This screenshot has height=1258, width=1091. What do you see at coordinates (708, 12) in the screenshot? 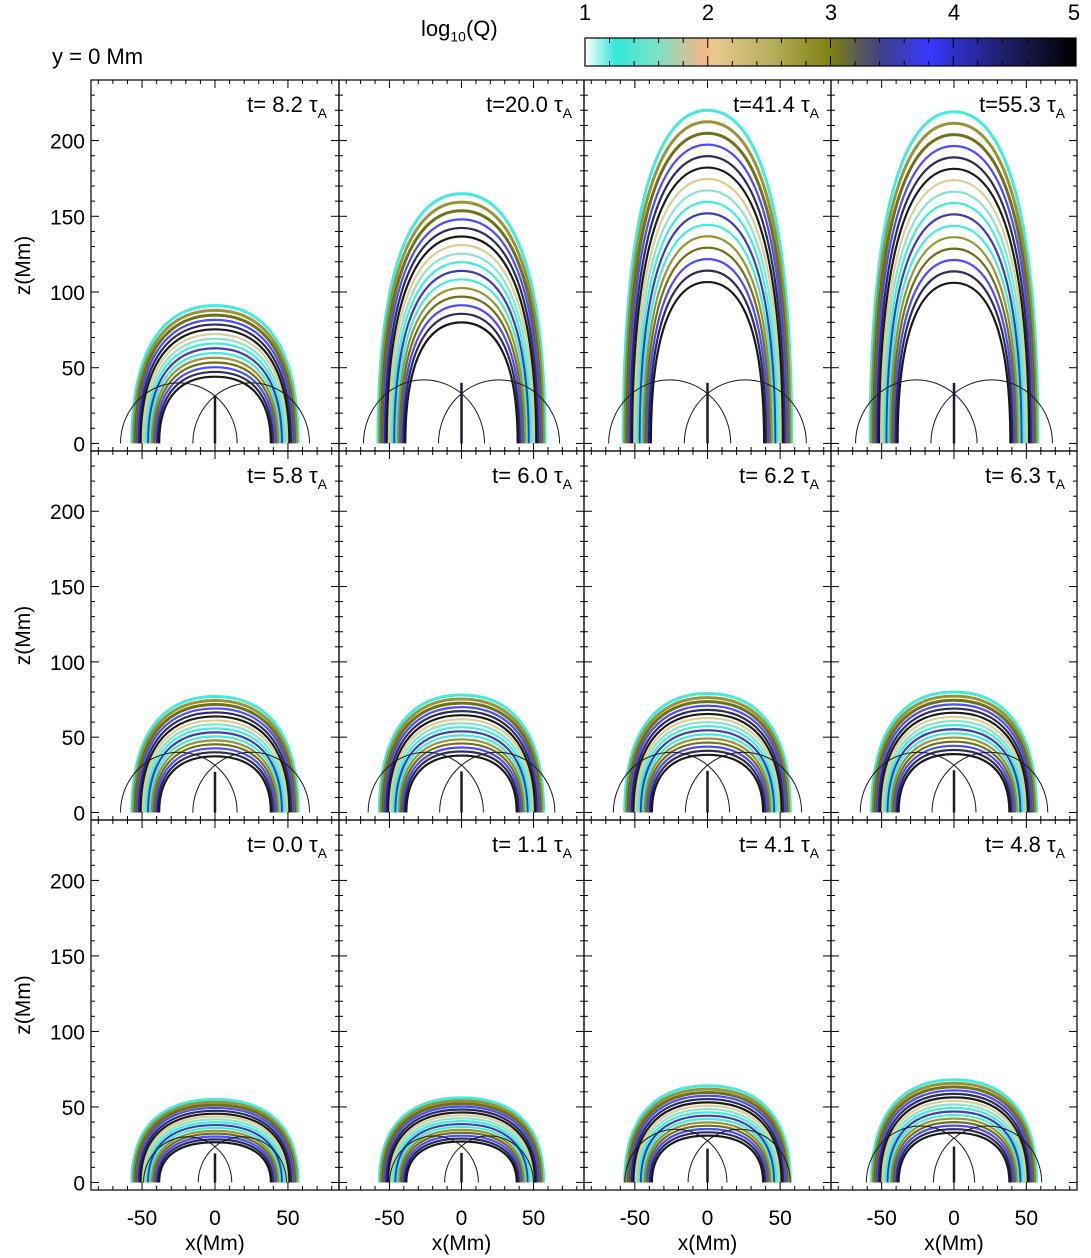
I see `colorbar-tick-2: 2` at bounding box center [708, 12].